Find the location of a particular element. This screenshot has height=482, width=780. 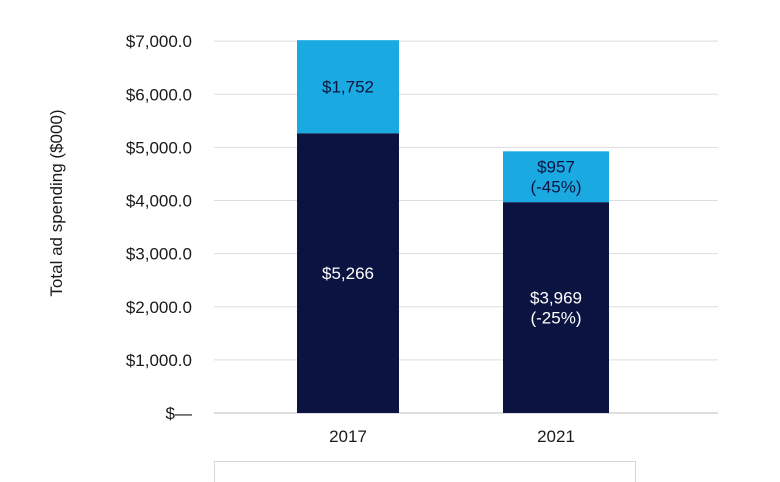

y-tick-label: $6,000.0 is located at coordinates (159, 94).